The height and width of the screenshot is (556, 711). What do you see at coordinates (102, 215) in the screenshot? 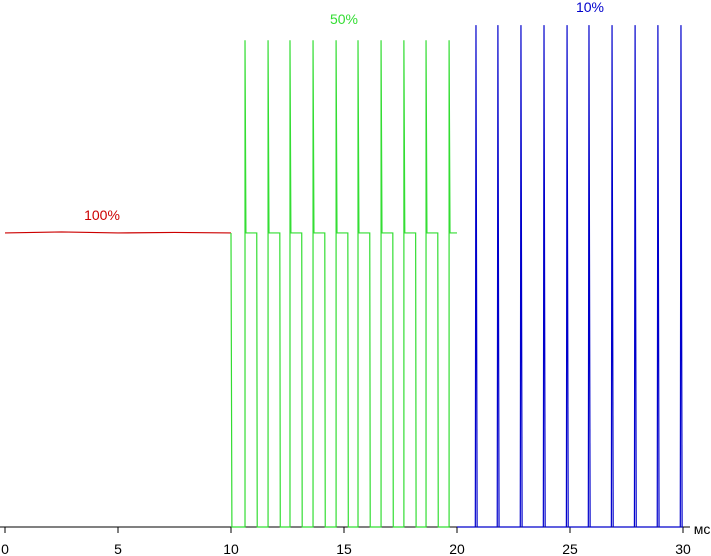
I see `trace-label: 100%` at bounding box center [102, 215].